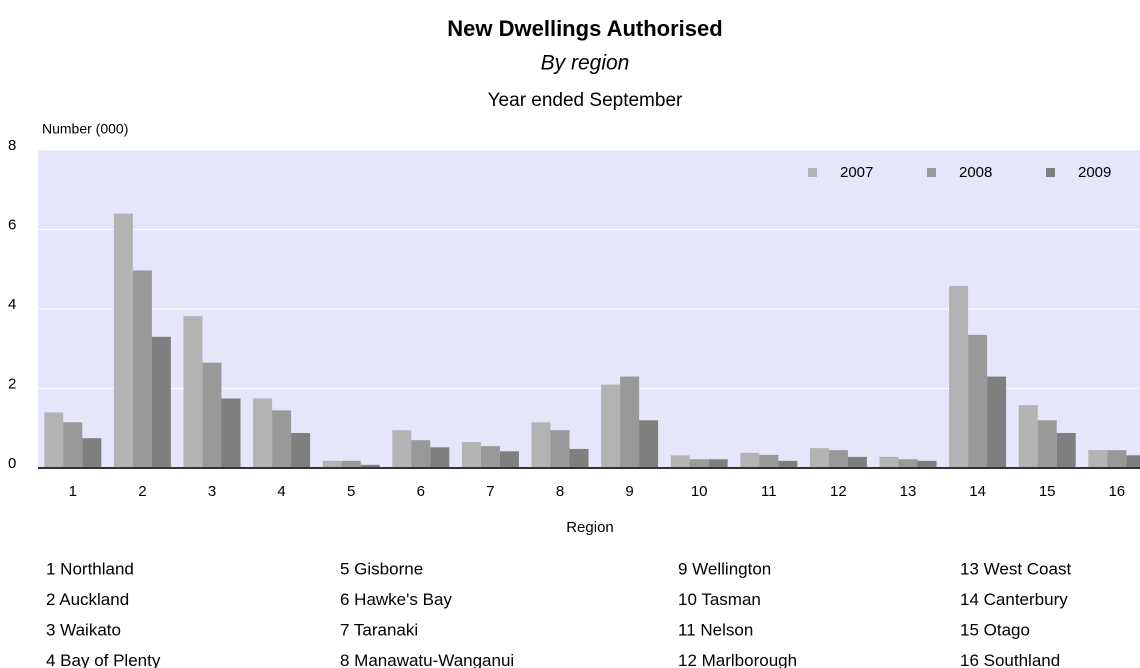  What do you see at coordinates (381, 568) in the screenshot?
I see `region-key: 5 Gisborne` at bounding box center [381, 568].